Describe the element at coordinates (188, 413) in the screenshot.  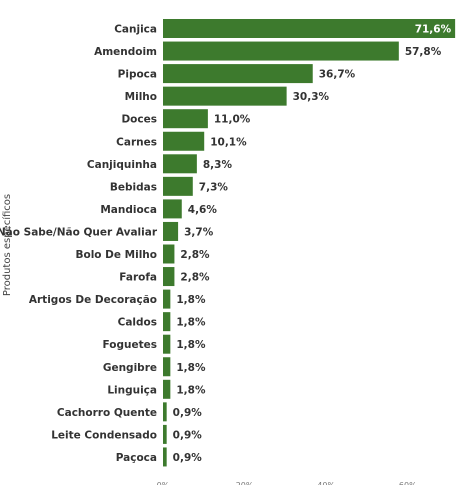
I see `data-label-cachorro-quente: 0,9%` at that location.